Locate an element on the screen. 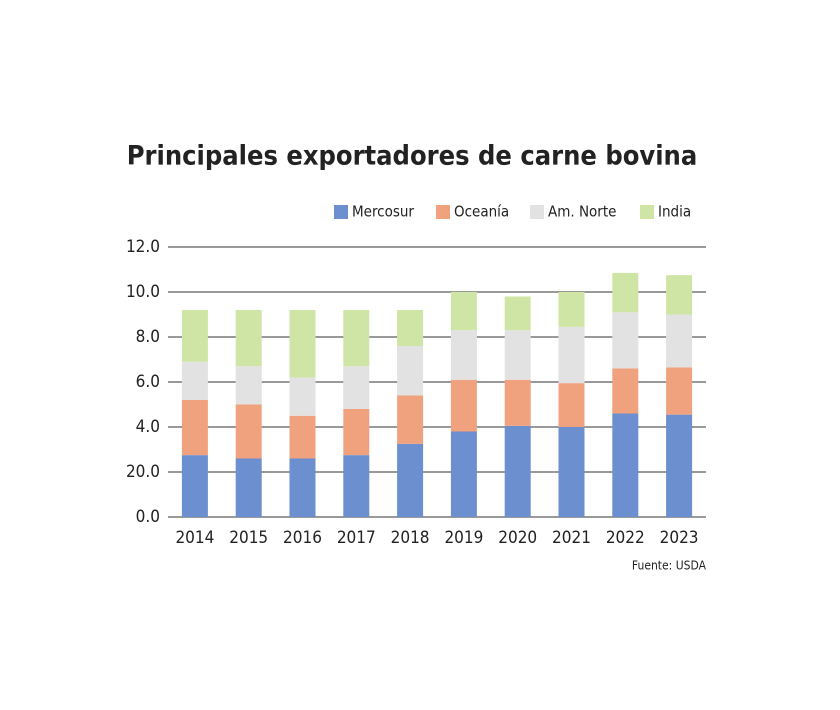 The height and width of the screenshot is (710, 840). legend-label: Am. Norte is located at coordinates (582, 212).